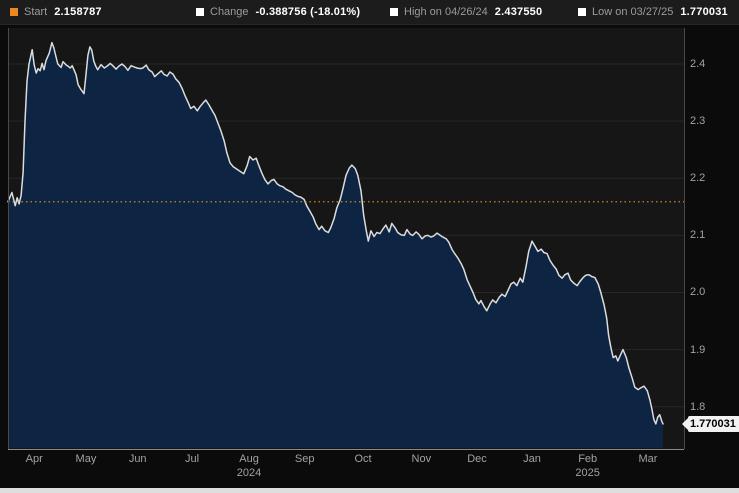  What do you see at coordinates (137, 459) in the screenshot?
I see `x-axis-label: Jun` at bounding box center [137, 459].